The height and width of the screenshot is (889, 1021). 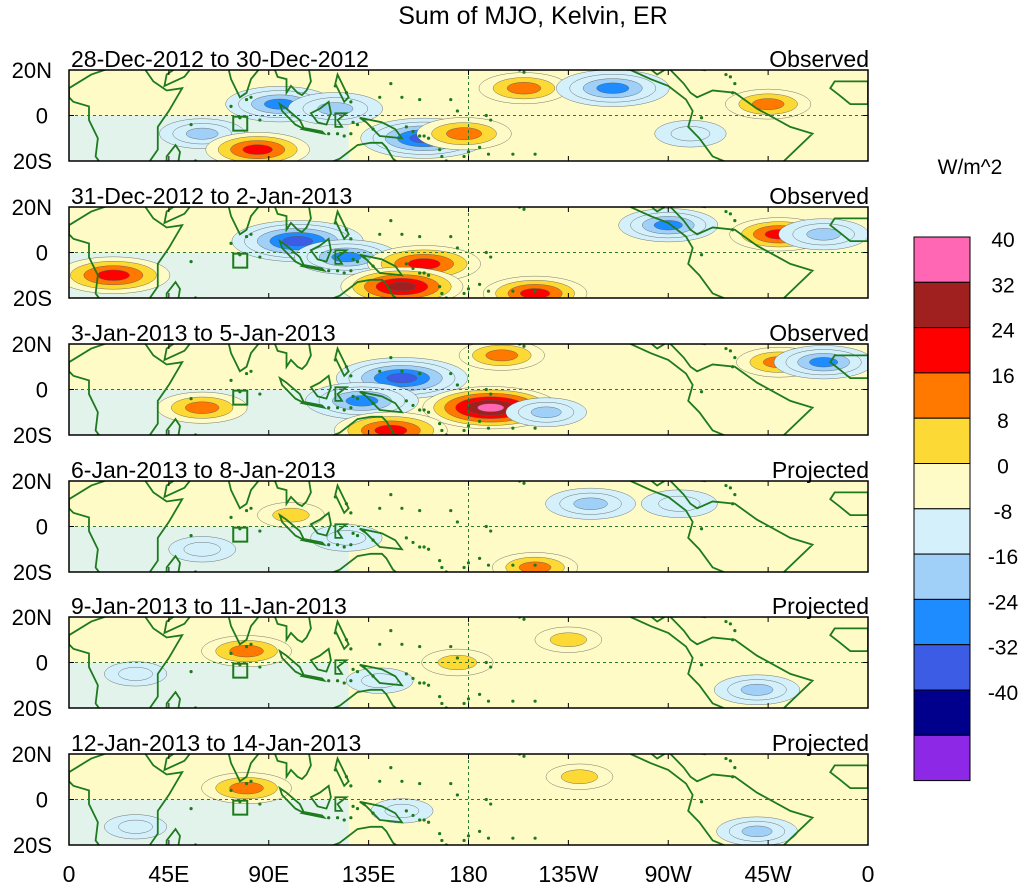 I want to click on colorbar-label: -24, so click(x=1003, y=602).